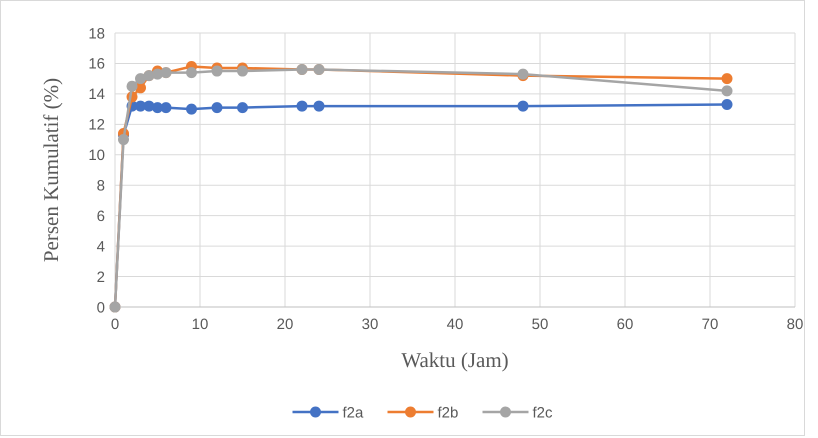 The image size is (818, 438). What do you see at coordinates (455, 360) in the screenshot?
I see `x-axis-title: Waktu (Jam)` at bounding box center [455, 360].